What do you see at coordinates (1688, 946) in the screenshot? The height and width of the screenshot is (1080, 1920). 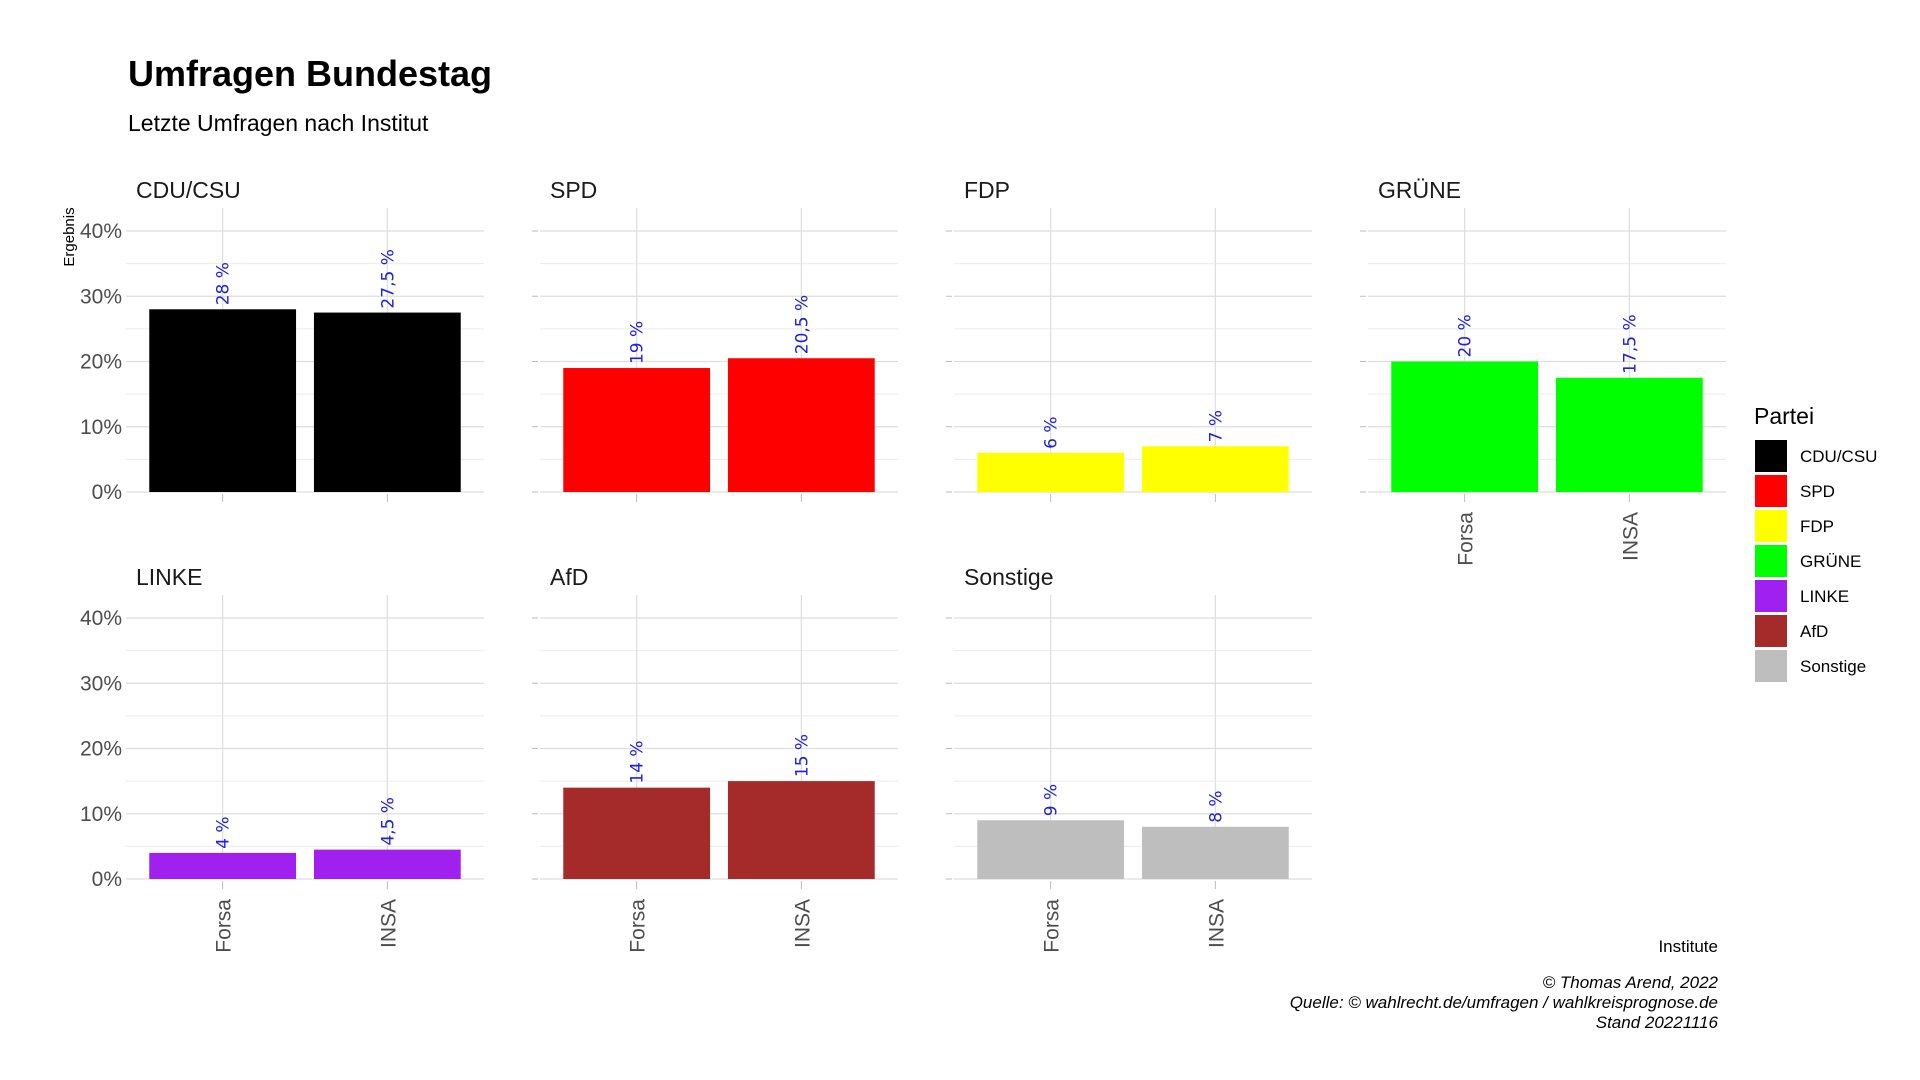 I see `x-axis-title: Institute` at bounding box center [1688, 946].